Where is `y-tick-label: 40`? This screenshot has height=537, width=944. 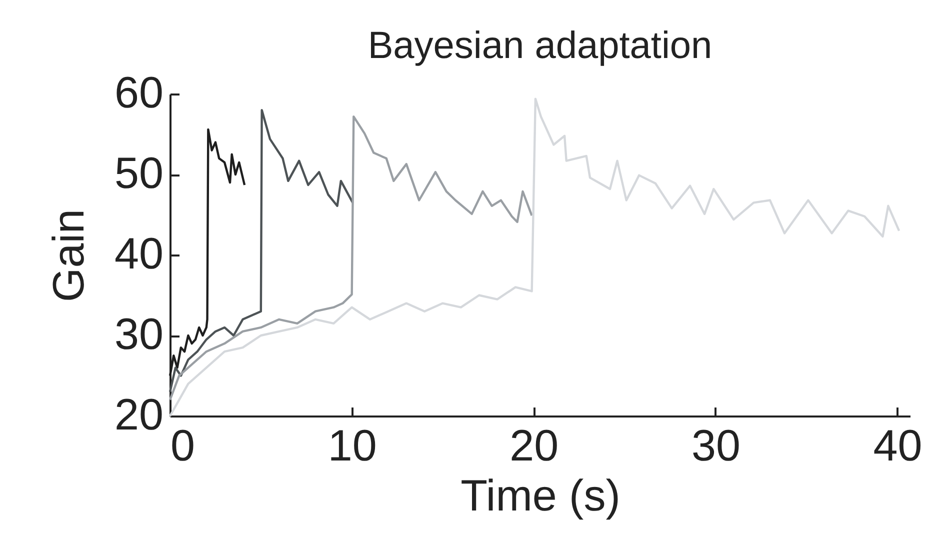 y-tick-label: 40 is located at coordinates (139, 254).